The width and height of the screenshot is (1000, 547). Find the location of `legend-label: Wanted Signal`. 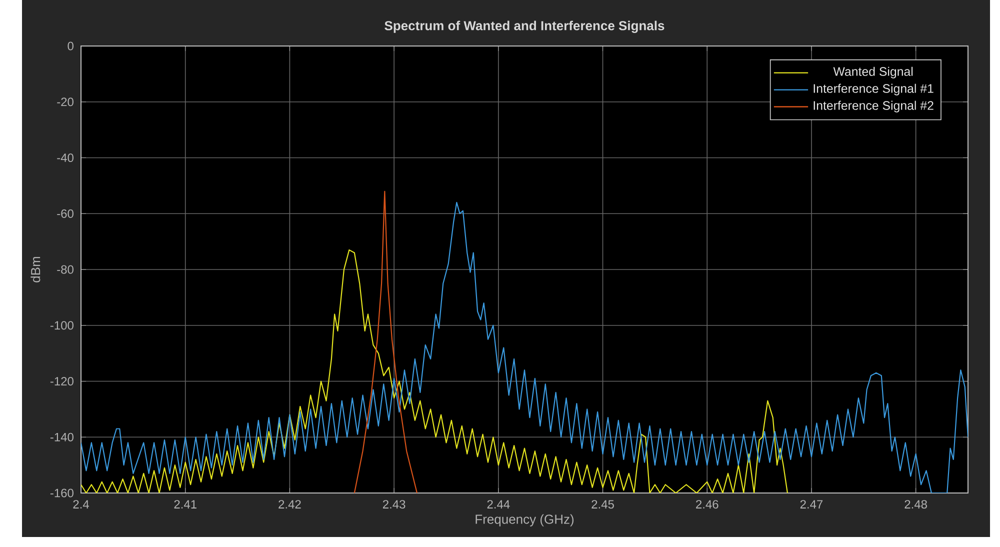

legend-label: Wanted Signal is located at coordinates (873, 72).